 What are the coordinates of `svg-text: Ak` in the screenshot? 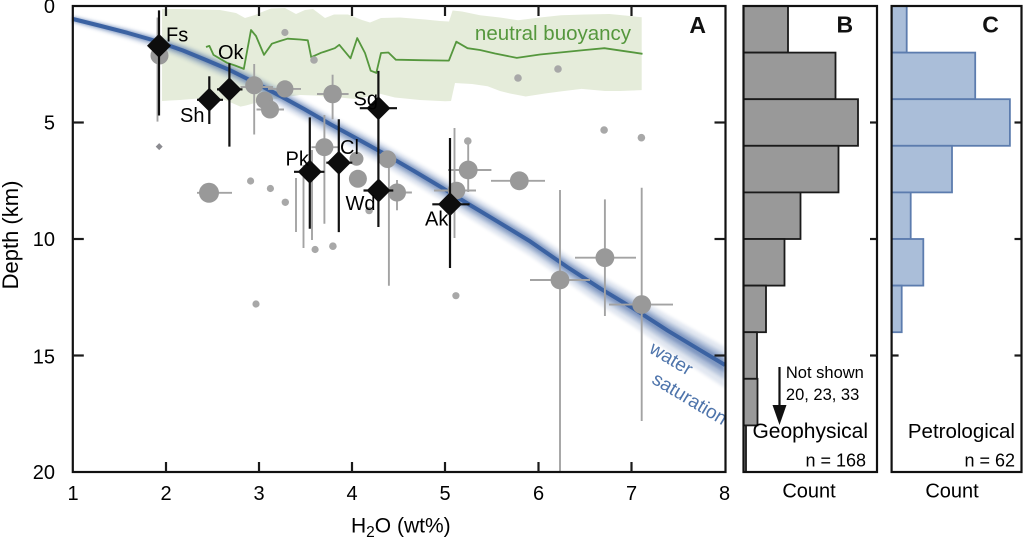 It's located at (437, 220).